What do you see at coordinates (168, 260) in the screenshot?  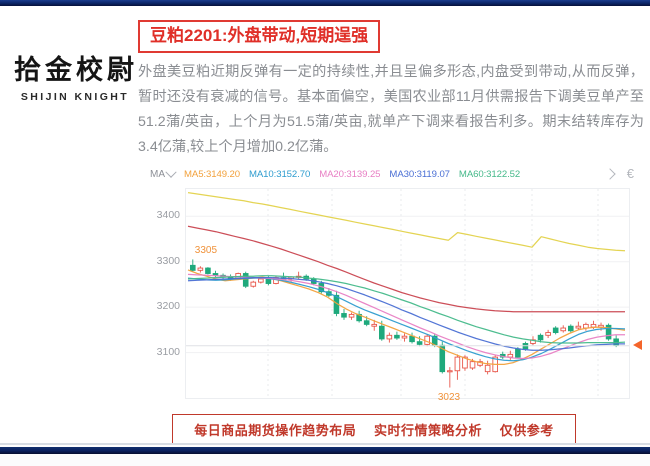 I see `y-axis-tick: 3300` at bounding box center [168, 260].